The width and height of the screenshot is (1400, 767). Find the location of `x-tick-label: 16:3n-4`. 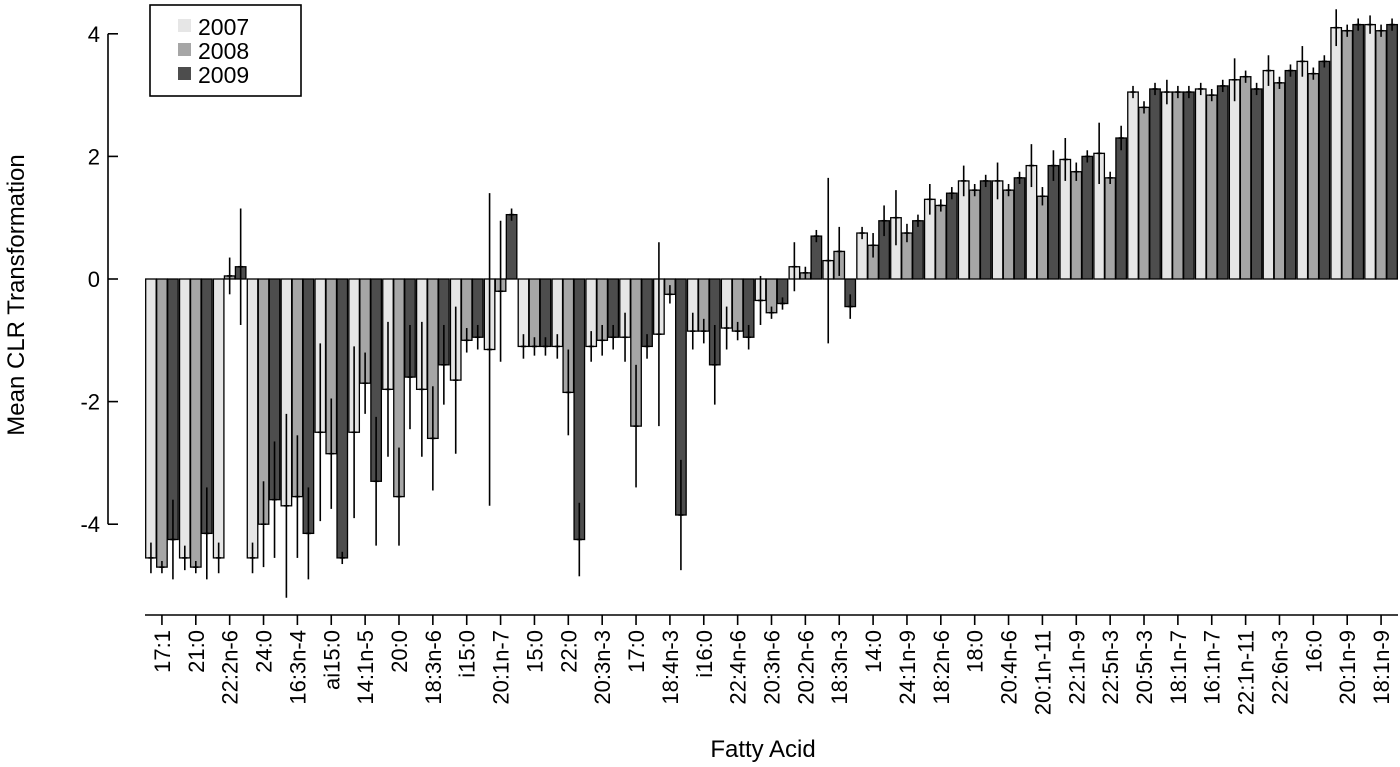

x-tick-label: 16:3n-4 is located at coordinates (297, 667).